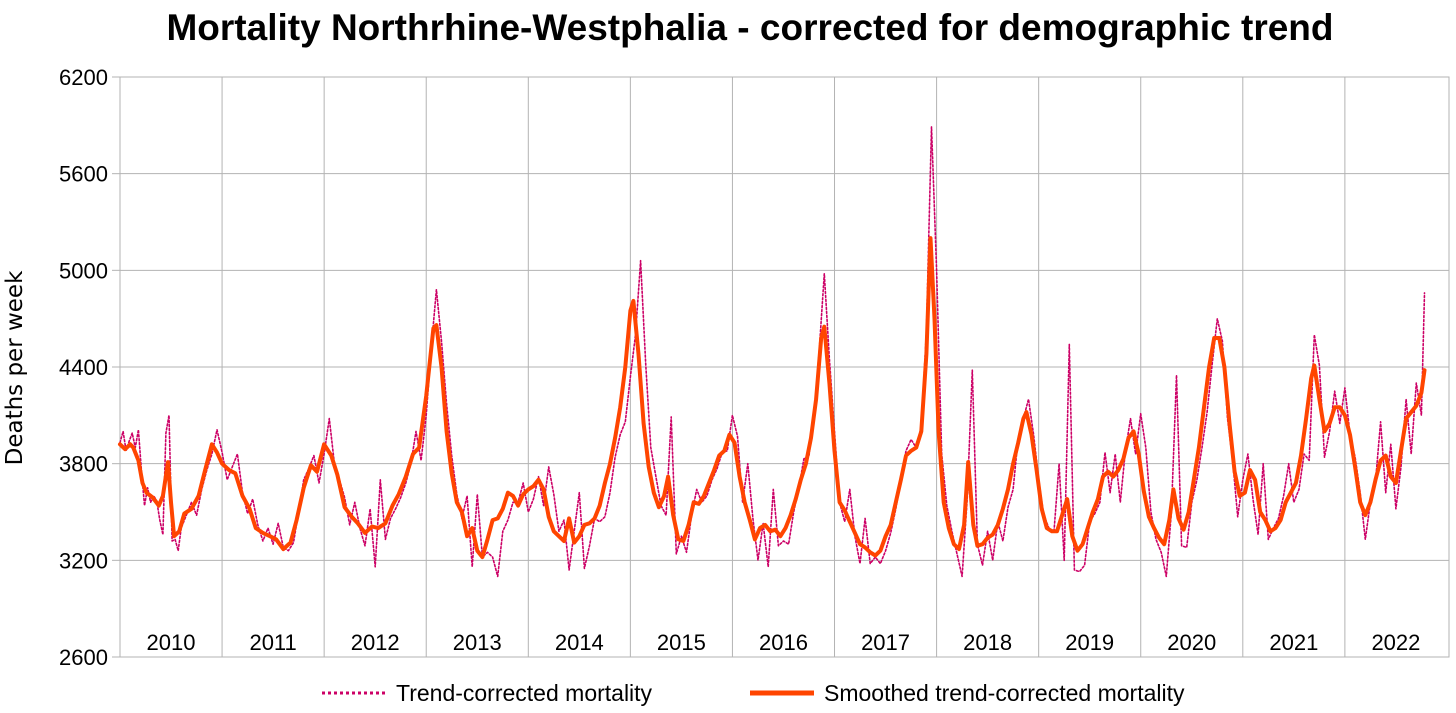  Describe the element at coordinates (83, 657) in the screenshot. I see `y-tick-label: 2600` at that location.